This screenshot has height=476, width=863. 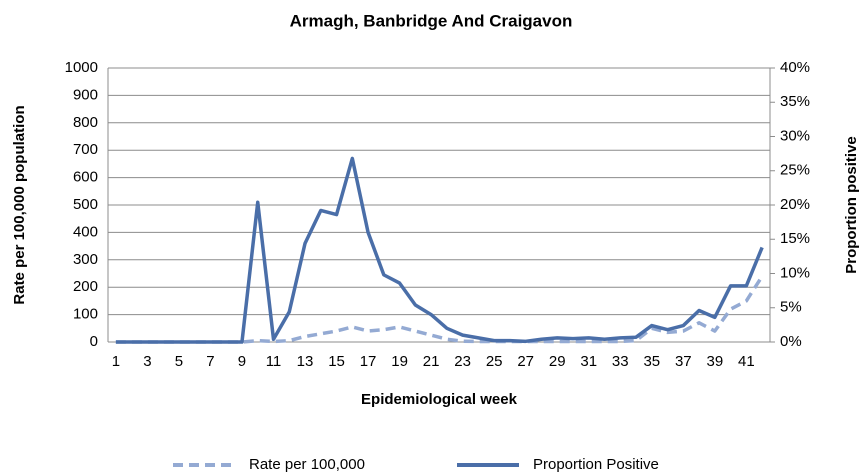 What do you see at coordinates (85, 177) in the screenshot?
I see `y-tick-label: 600` at bounding box center [85, 177].